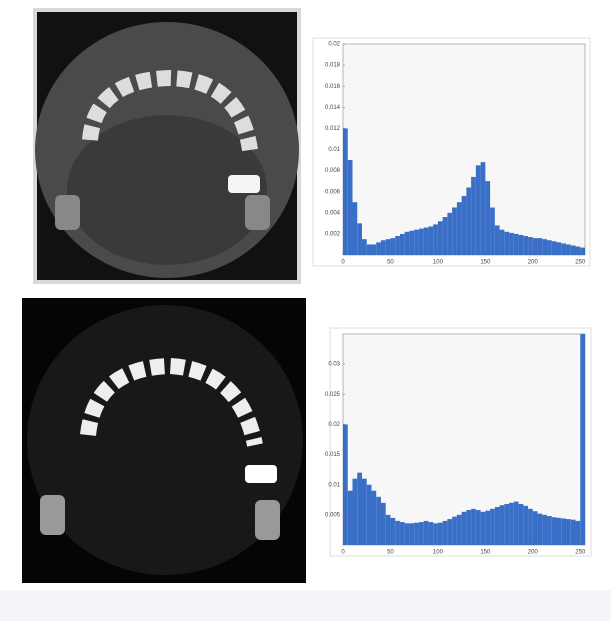  What do you see at coordinates (333, 395) in the screenshot?
I see `y-tick-label: 0.025` at bounding box center [333, 395].